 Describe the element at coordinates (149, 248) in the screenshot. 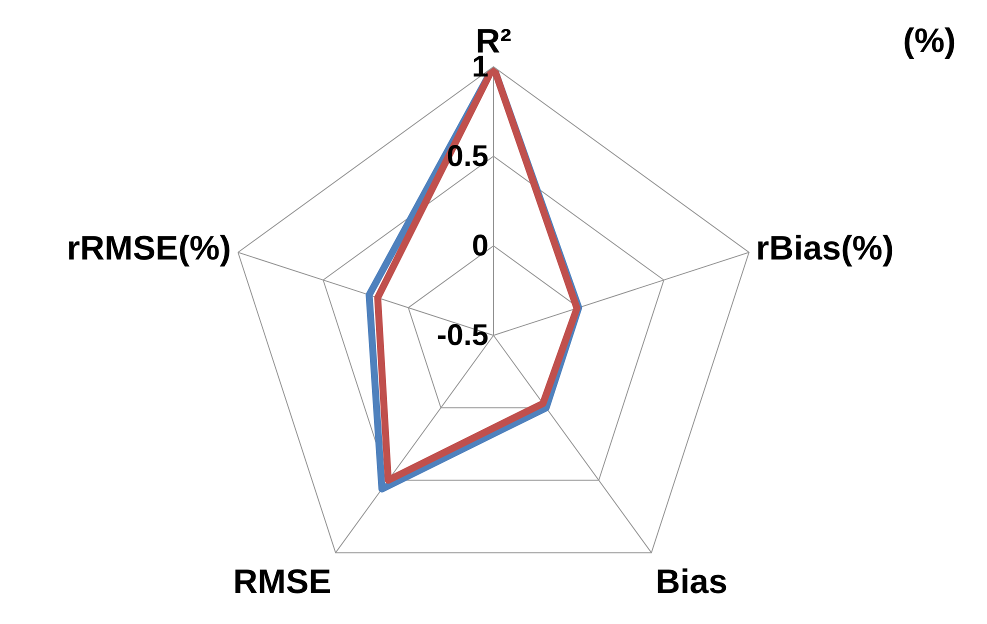

I see `spoke-label: rRMSE(%)` at that location.